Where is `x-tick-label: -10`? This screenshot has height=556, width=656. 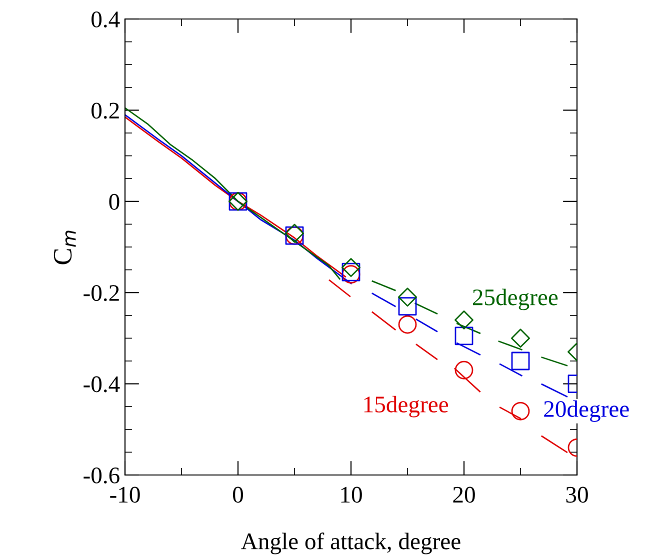
x-tick-label: -10 is located at coordinates (125, 494).